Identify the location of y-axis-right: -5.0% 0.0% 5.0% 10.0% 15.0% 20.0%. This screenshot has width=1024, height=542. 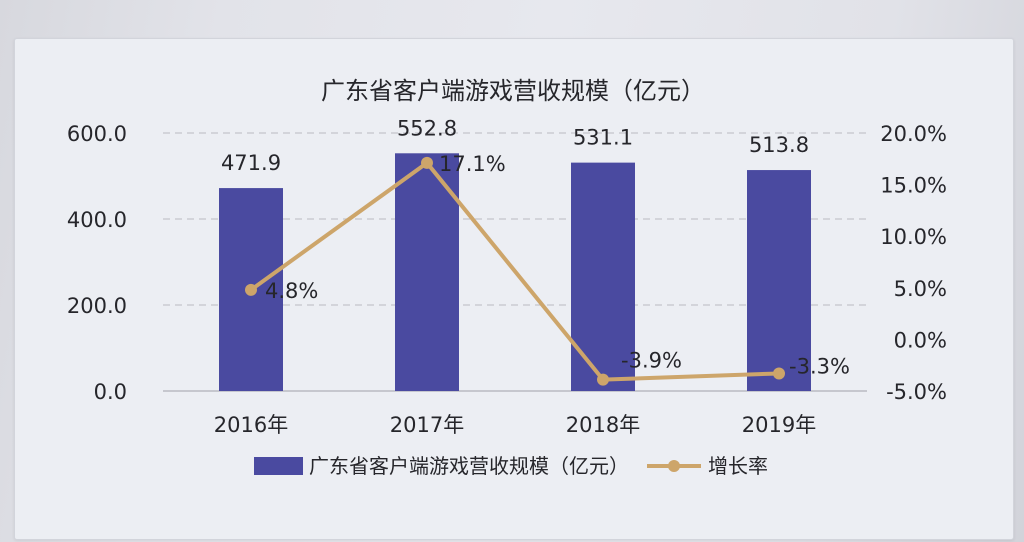
(913, 263).